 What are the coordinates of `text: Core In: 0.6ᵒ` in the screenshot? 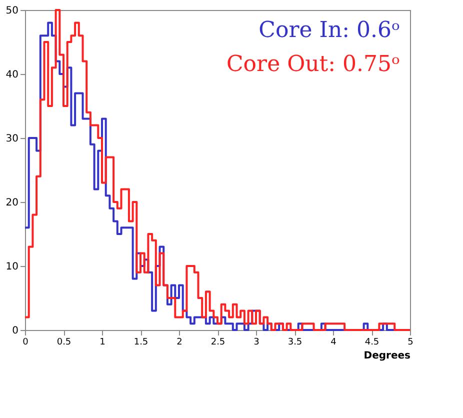 It's located at (329, 30).